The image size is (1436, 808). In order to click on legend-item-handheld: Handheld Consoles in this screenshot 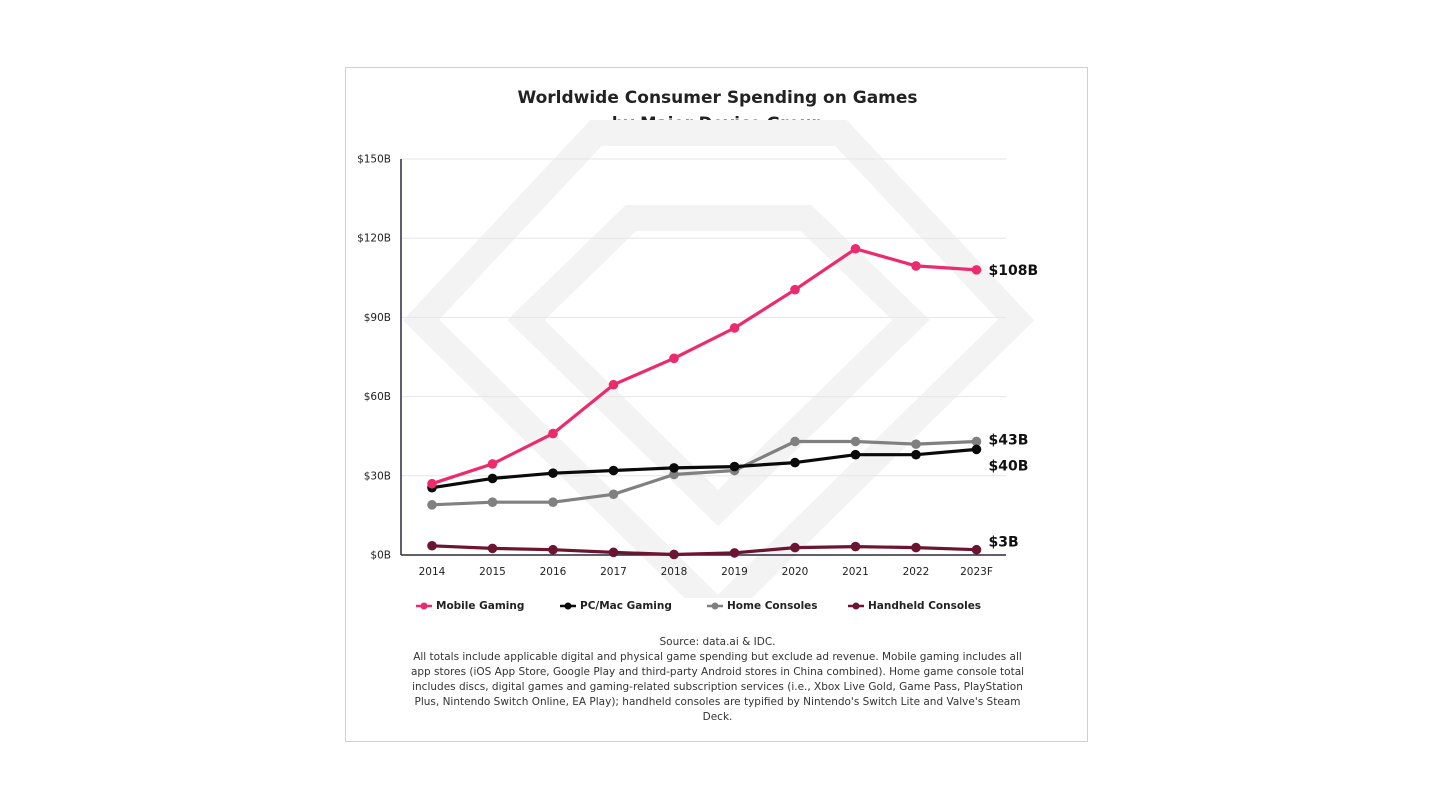, I will do `click(914, 606)`.